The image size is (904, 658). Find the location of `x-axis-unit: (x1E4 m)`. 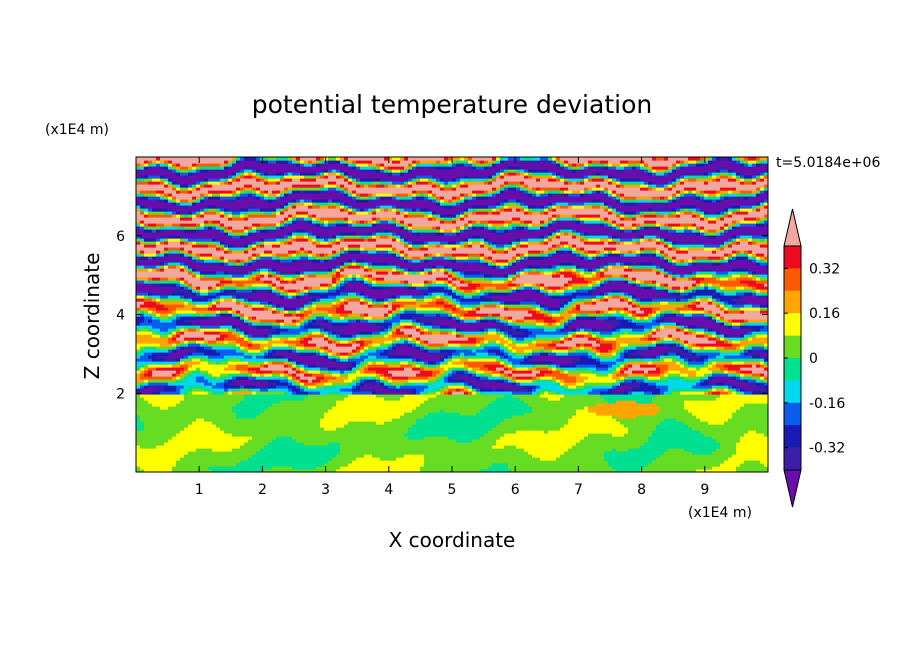

x-axis-unit: (x1E4 m) is located at coordinates (720, 513).